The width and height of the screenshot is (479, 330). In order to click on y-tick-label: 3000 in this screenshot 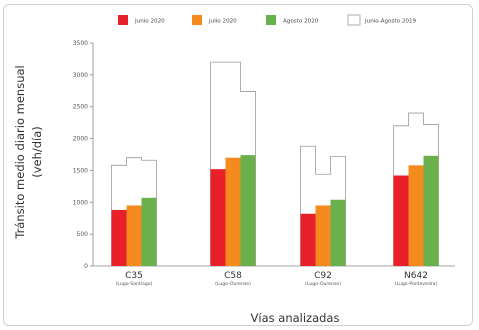, I will do `click(80, 75)`.